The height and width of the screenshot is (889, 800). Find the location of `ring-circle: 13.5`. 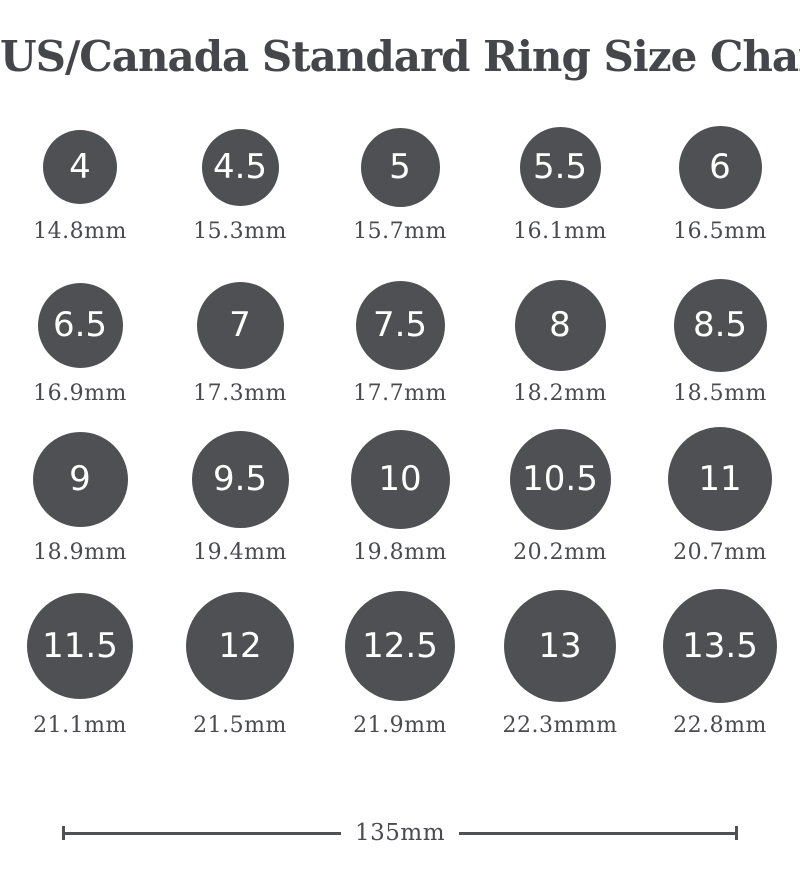

ring-circle: 13.5 is located at coordinates (720, 646).